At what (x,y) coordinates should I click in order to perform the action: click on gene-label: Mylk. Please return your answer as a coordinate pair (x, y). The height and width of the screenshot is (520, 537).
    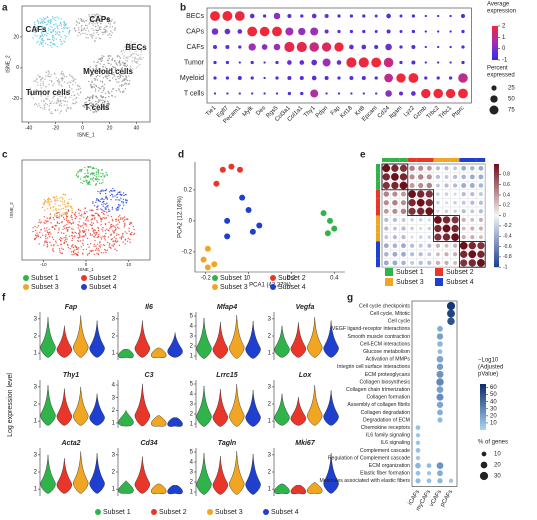
    Looking at the image, I should click on (249, 112).